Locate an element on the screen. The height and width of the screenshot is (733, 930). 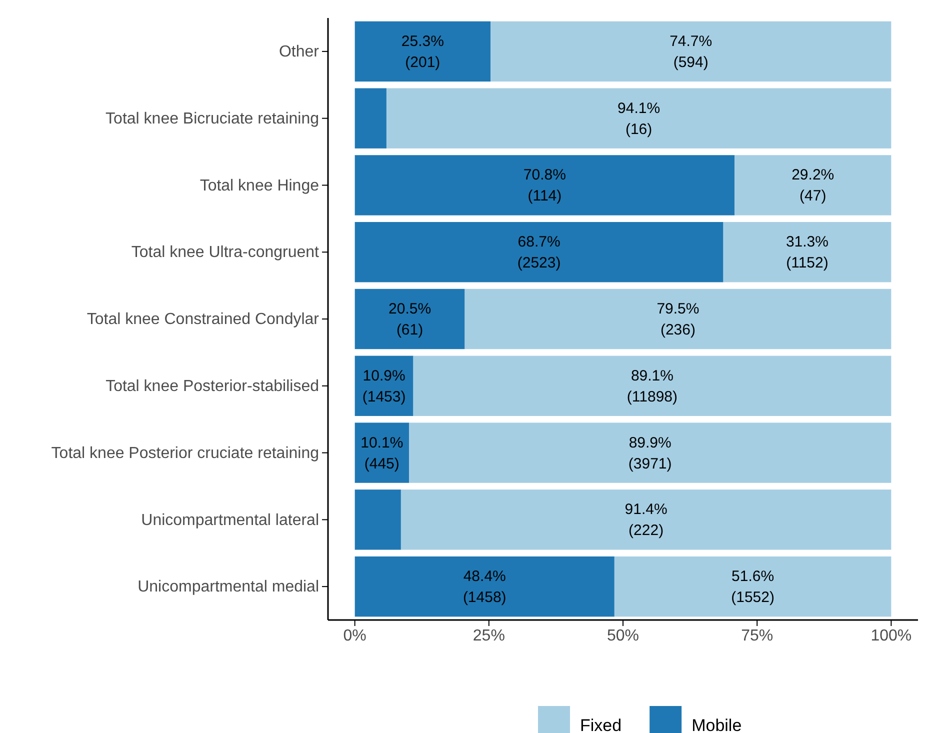
data-label: 25.3% (201) is located at coordinates (422, 51).